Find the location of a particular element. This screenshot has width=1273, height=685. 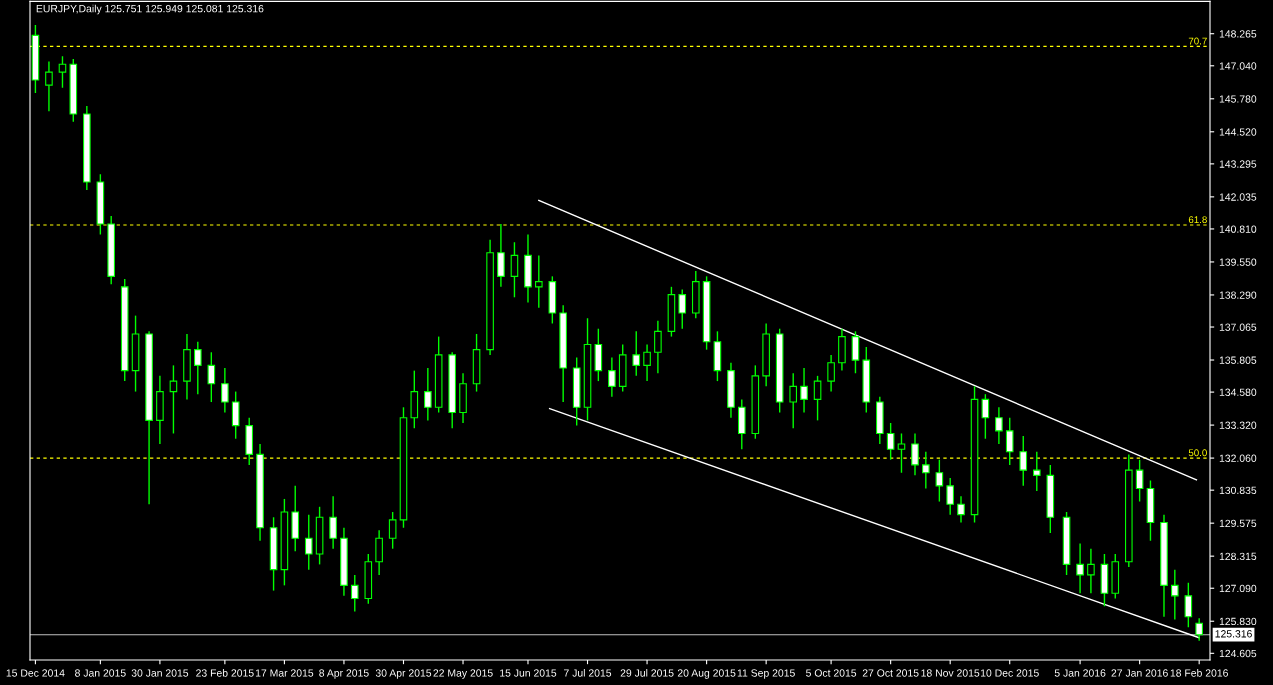

y-tick-label: 134.580 is located at coordinates (1238, 392).